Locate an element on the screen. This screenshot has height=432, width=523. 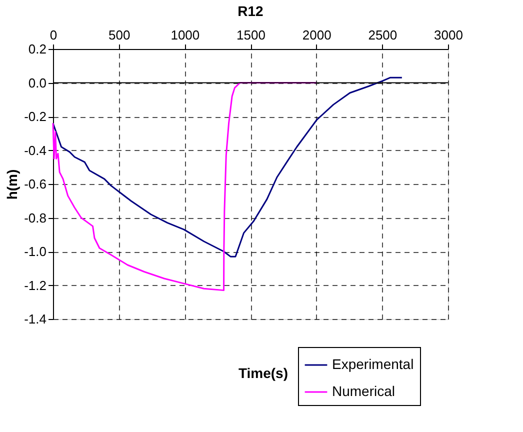
y-tick-label: -0.2 is located at coordinates (35, 116).